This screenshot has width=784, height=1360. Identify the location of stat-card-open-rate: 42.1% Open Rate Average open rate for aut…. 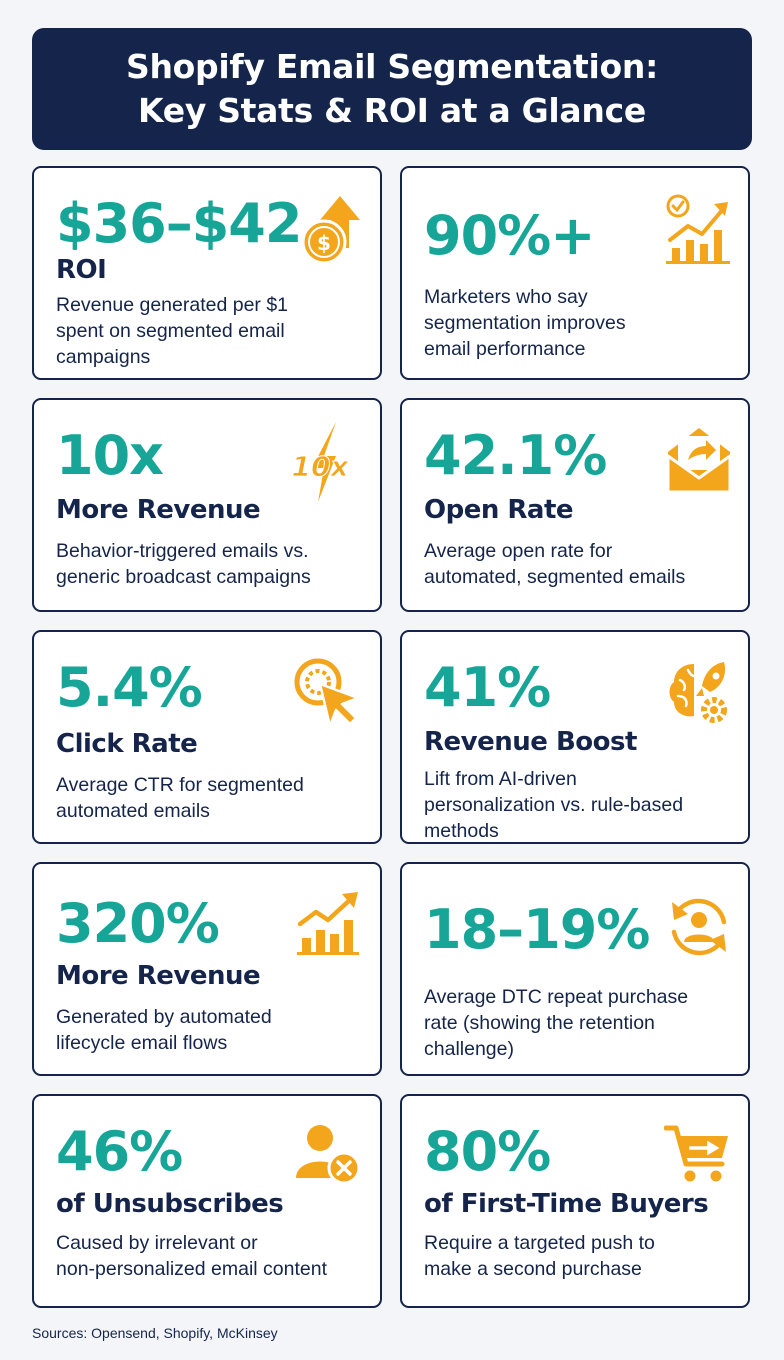
(575, 505).